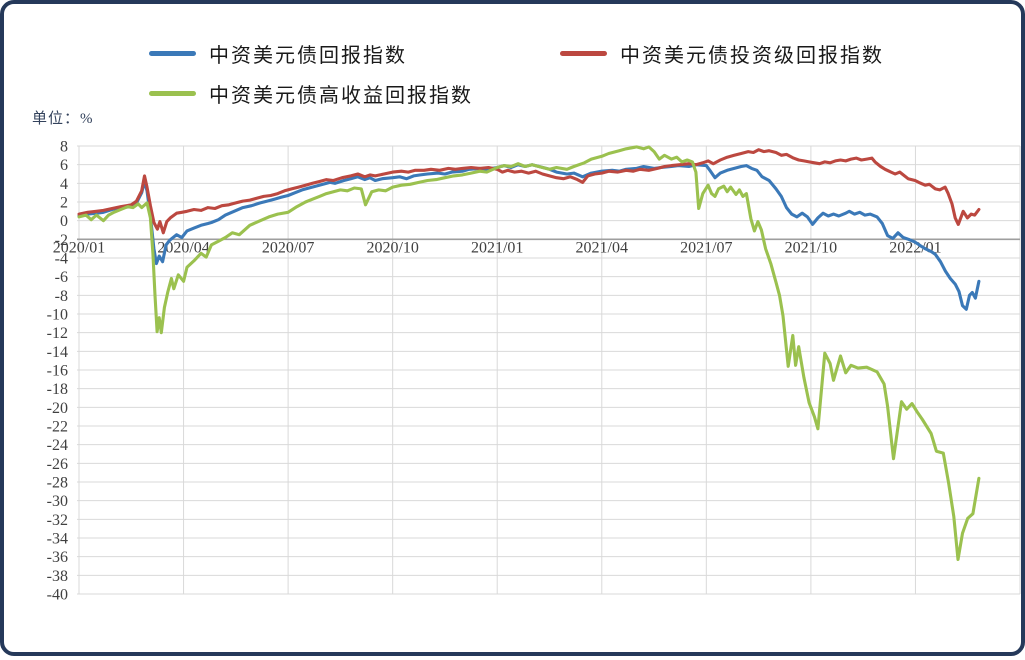 Image resolution: width=1025 pixels, height=660 pixels. I want to click on y-tick-label: -20, so click(57, 408).